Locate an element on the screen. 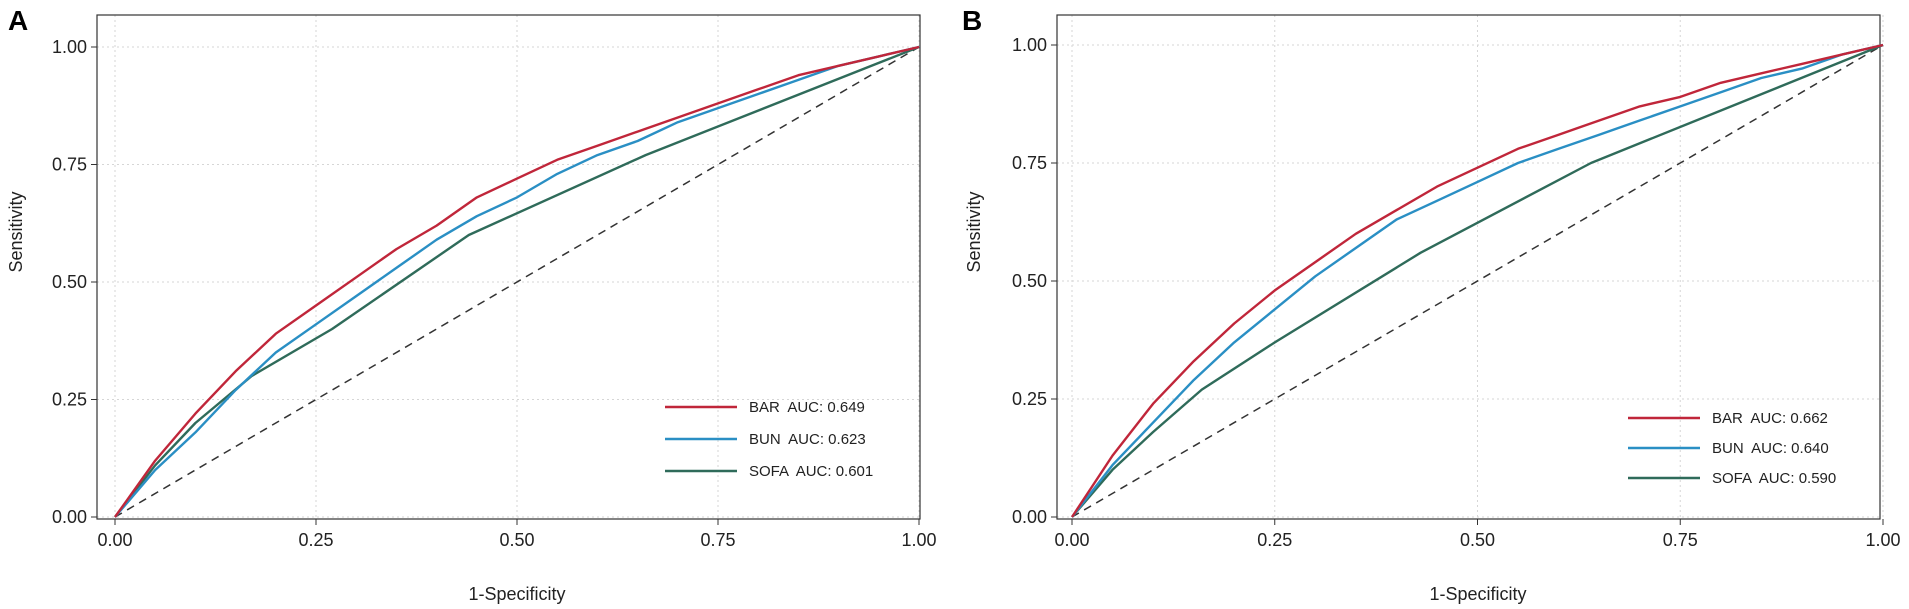 This screenshot has width=1909, height=609. legend-label-bun: BUN AUC: 0.640 is located at coordinates (1770, 448).